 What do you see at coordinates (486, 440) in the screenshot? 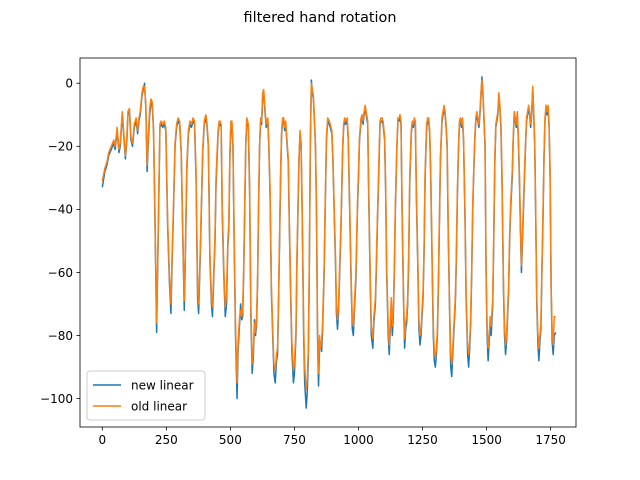
I see `x-tick-label: 1500` at bounding box center [486, 440].